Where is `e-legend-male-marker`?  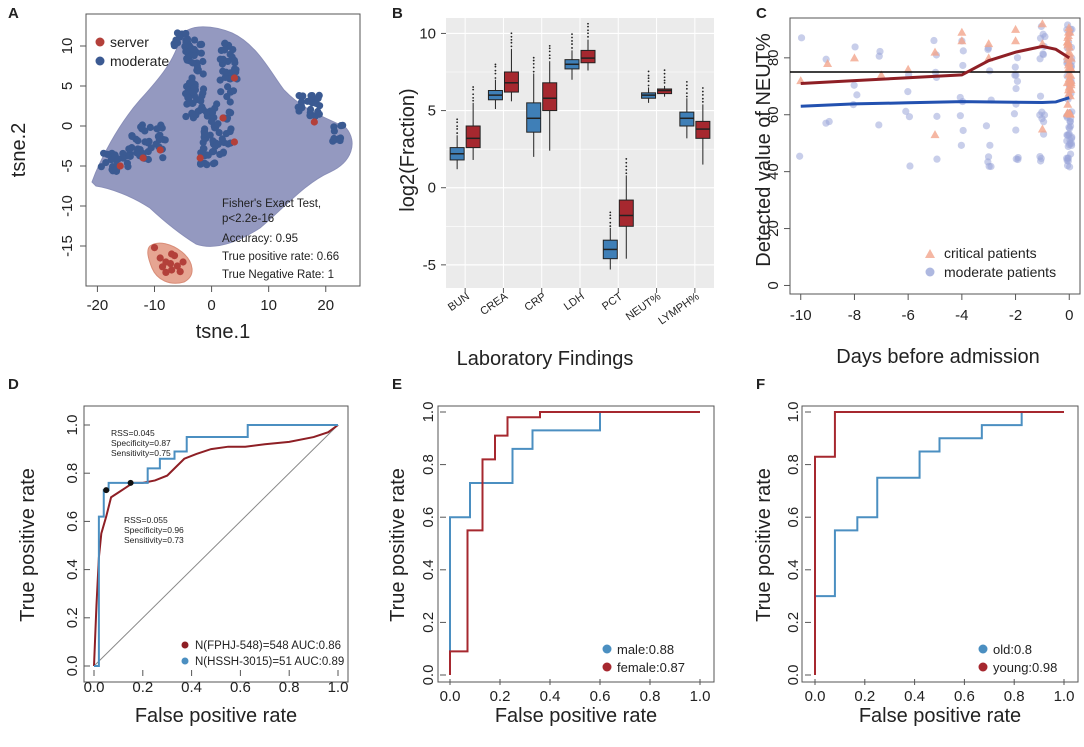 e-legend-male-marker is located at coordinates (607, 649).